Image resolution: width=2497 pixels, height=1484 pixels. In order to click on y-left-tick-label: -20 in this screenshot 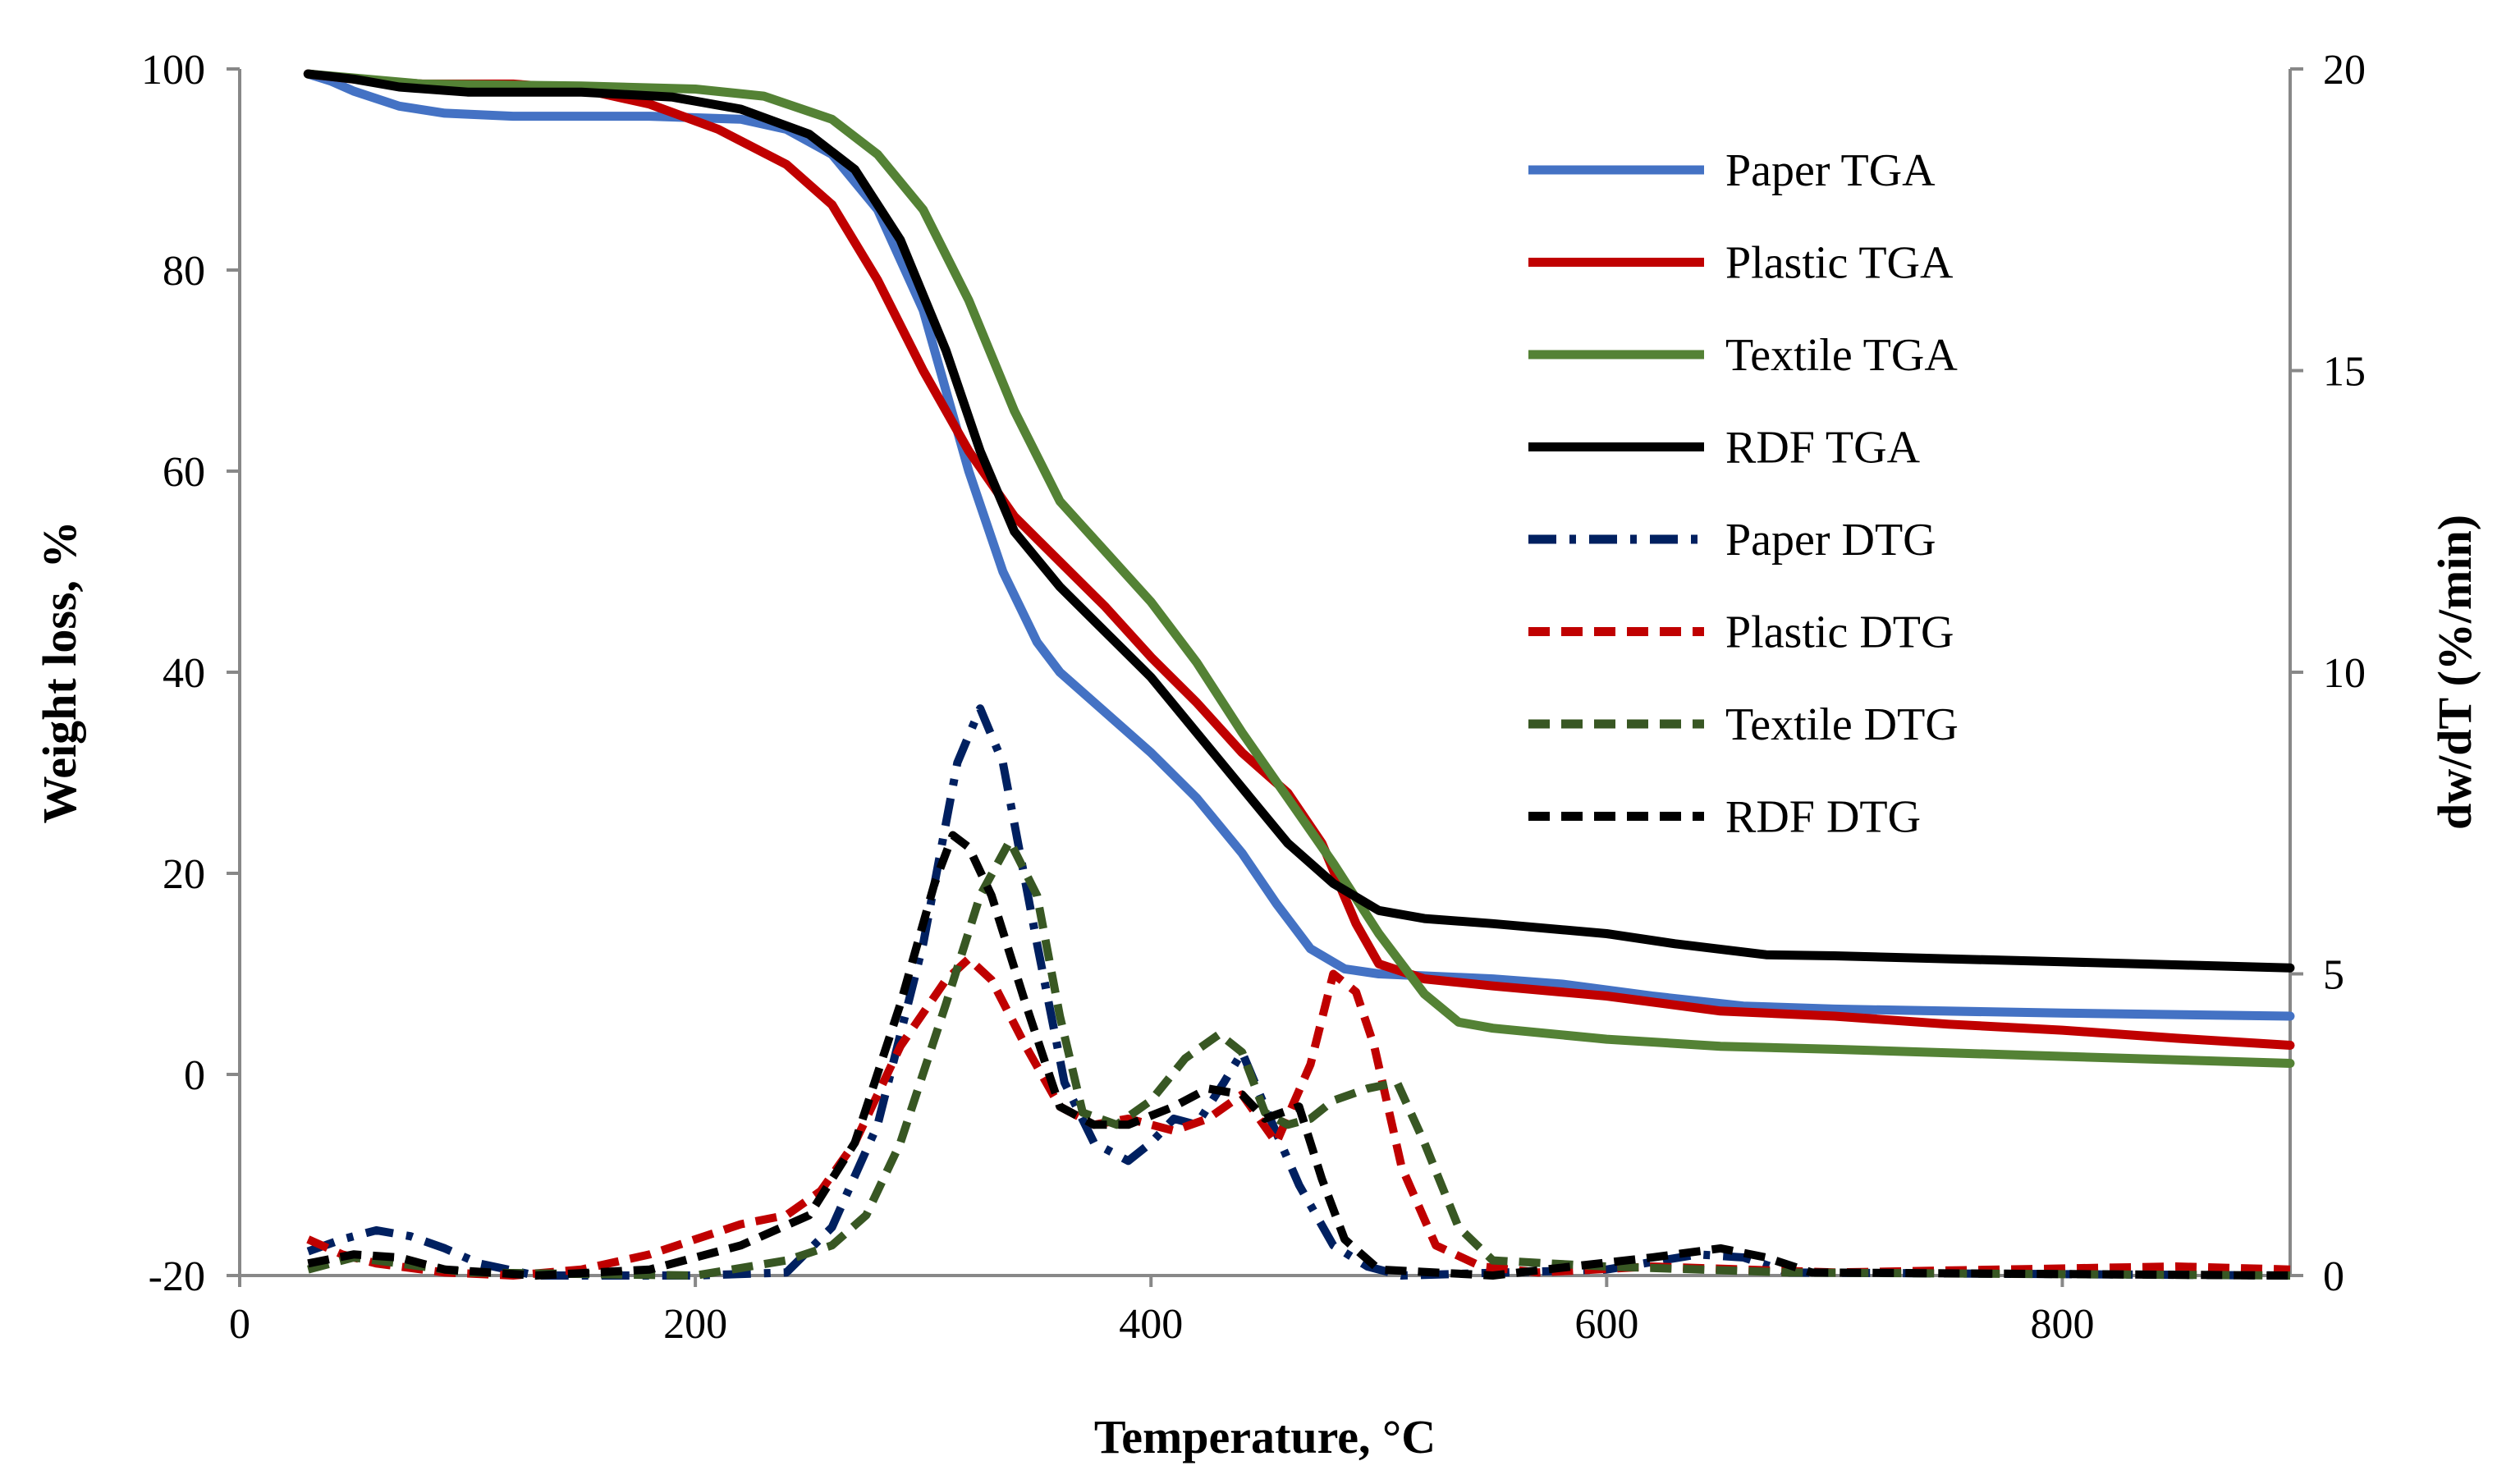, I will do `click(177, 1276)`.